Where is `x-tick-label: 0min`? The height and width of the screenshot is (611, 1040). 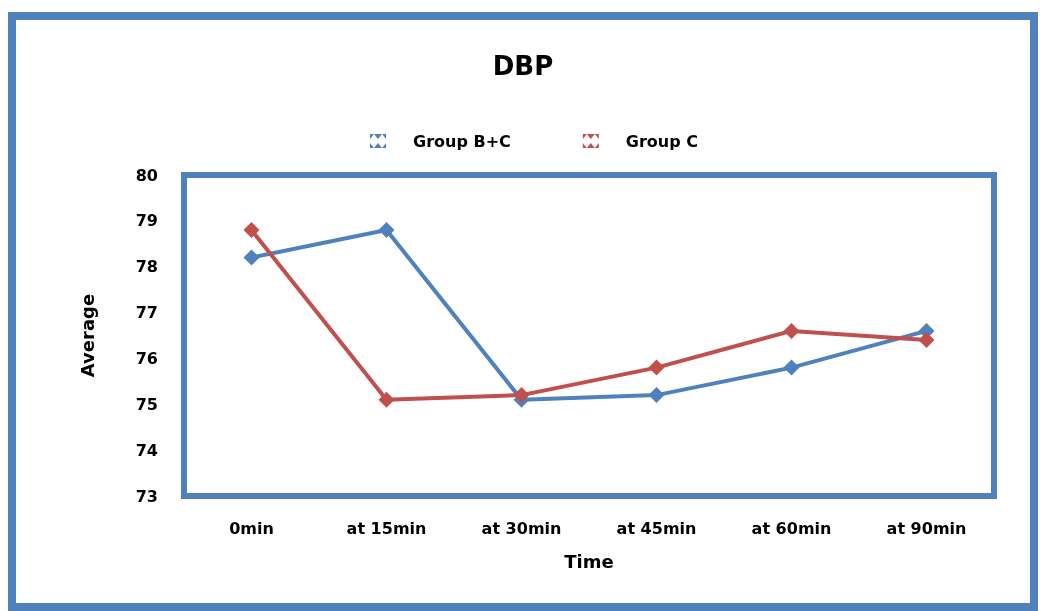
x-tick-label: 0min is located at coordinates (251, 528).